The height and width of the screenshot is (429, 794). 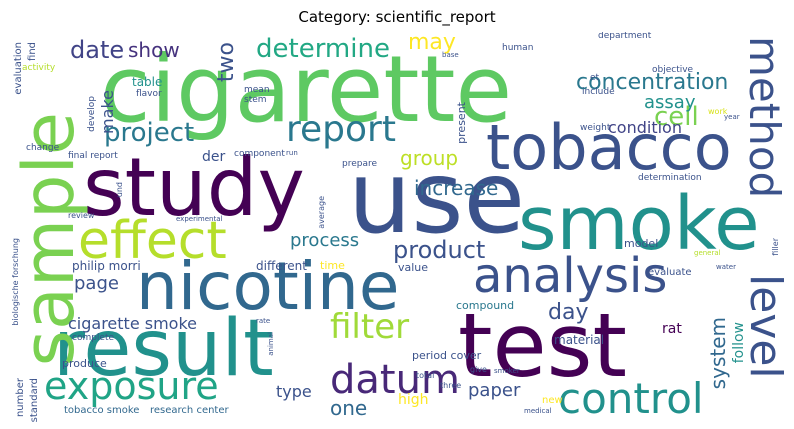 What do you see at coordinates (102, 410) in the screenshot?
I see `word: tobacco smoke` at bounding box center [102, 410].